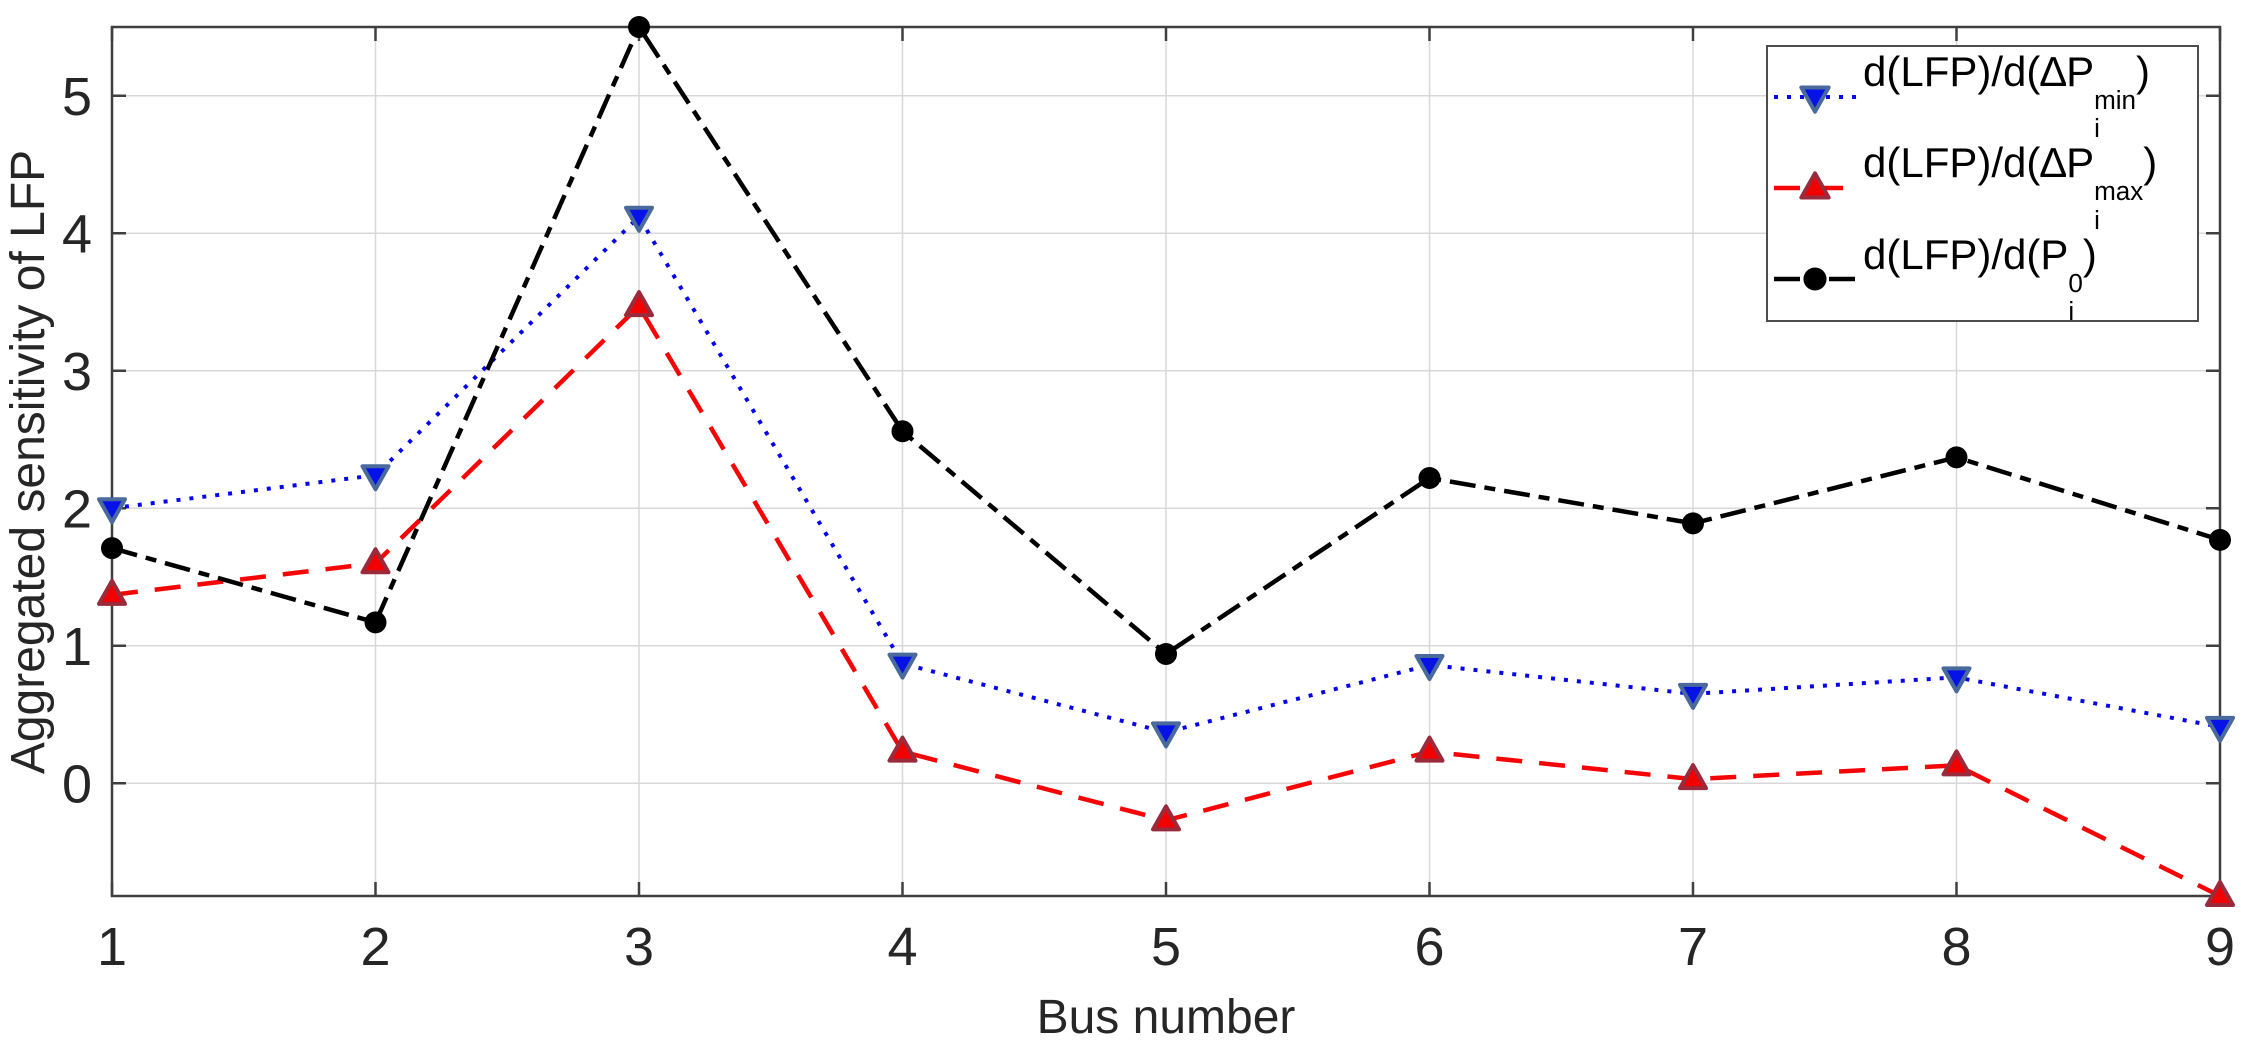 Image resolution: width=2241 pixels, height=1049 pixels. I want to click on y-tick-label: 1, so click(77, 647).